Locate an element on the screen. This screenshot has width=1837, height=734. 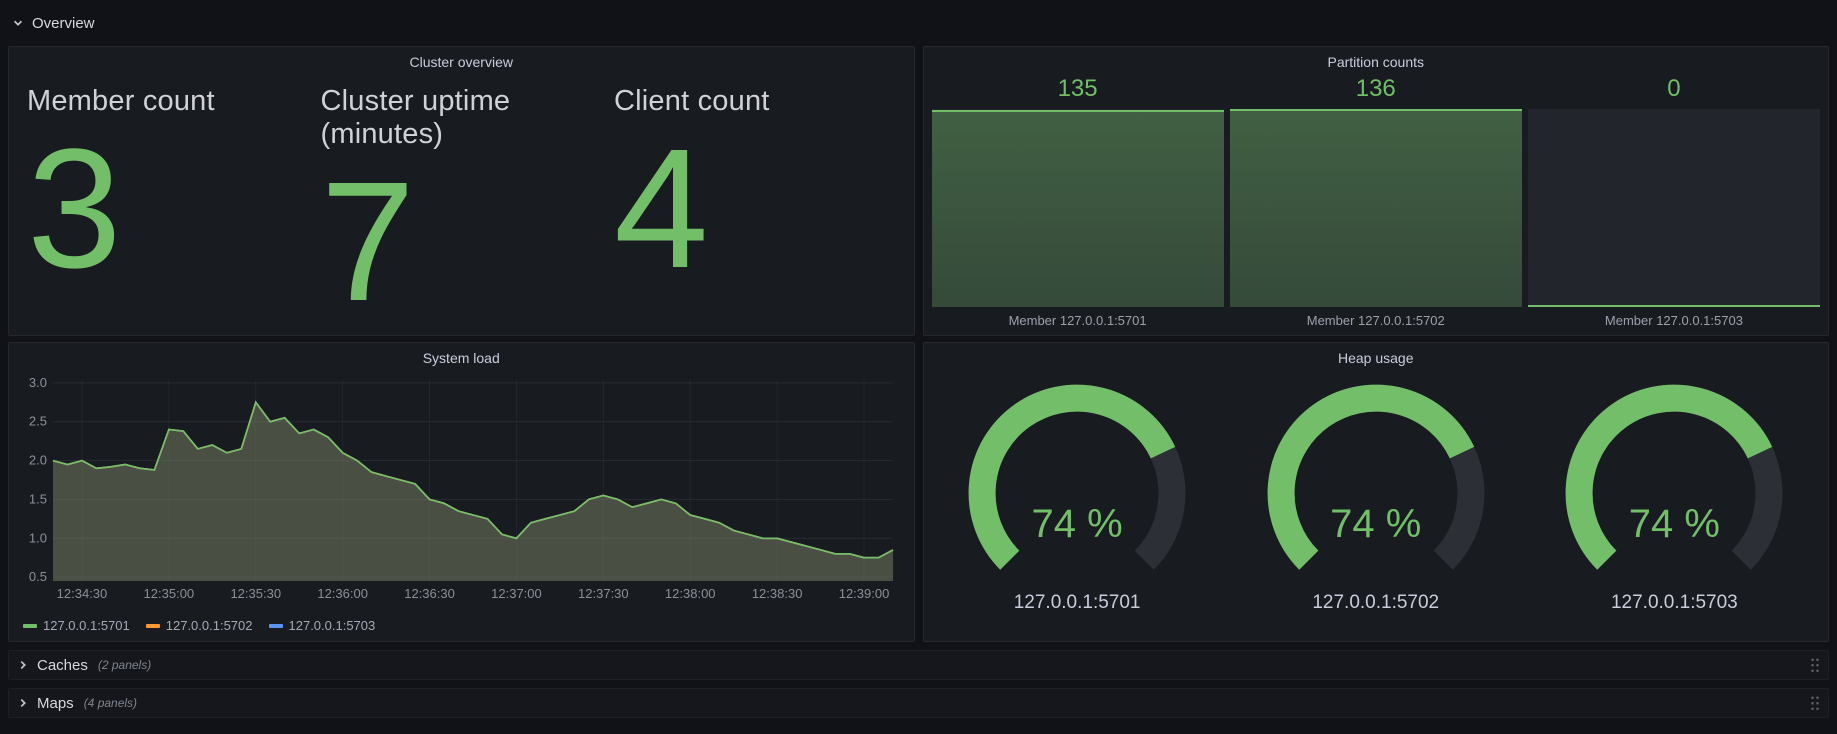
legend-item: 127.0.0.1:5703 is located at coordinates (322, 625).